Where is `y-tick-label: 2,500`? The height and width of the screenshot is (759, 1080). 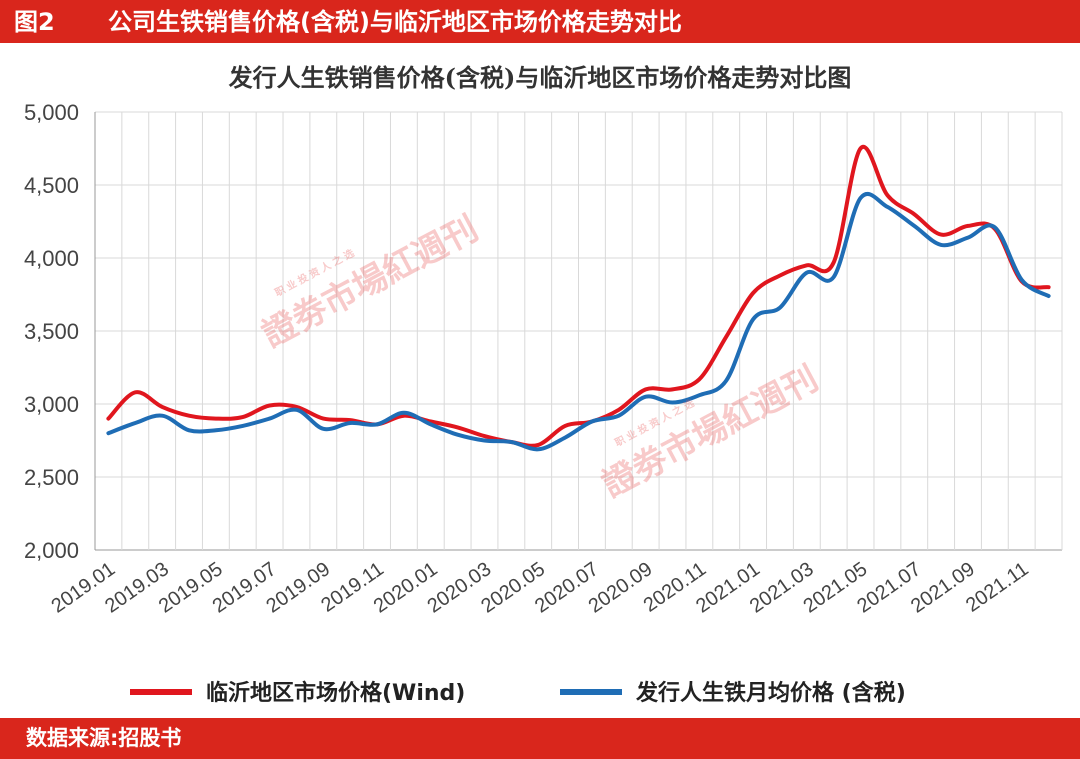
y-tick-label: 2,500 is located at coordinates (51, 477).